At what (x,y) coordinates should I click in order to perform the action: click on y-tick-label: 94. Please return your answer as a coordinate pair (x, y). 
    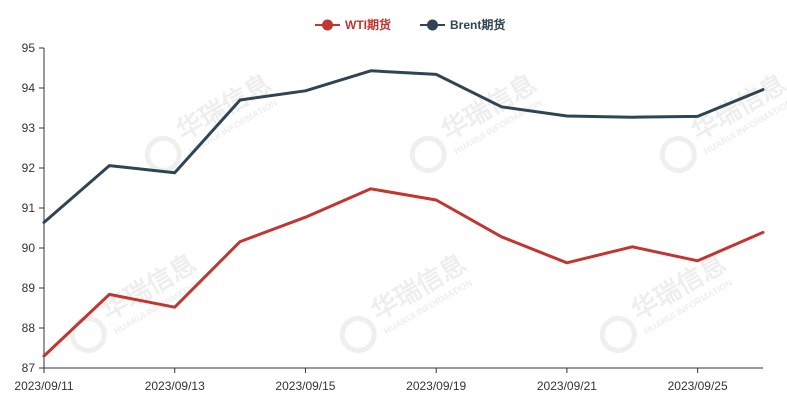
    Looking at the image, I should click on (29, 88).